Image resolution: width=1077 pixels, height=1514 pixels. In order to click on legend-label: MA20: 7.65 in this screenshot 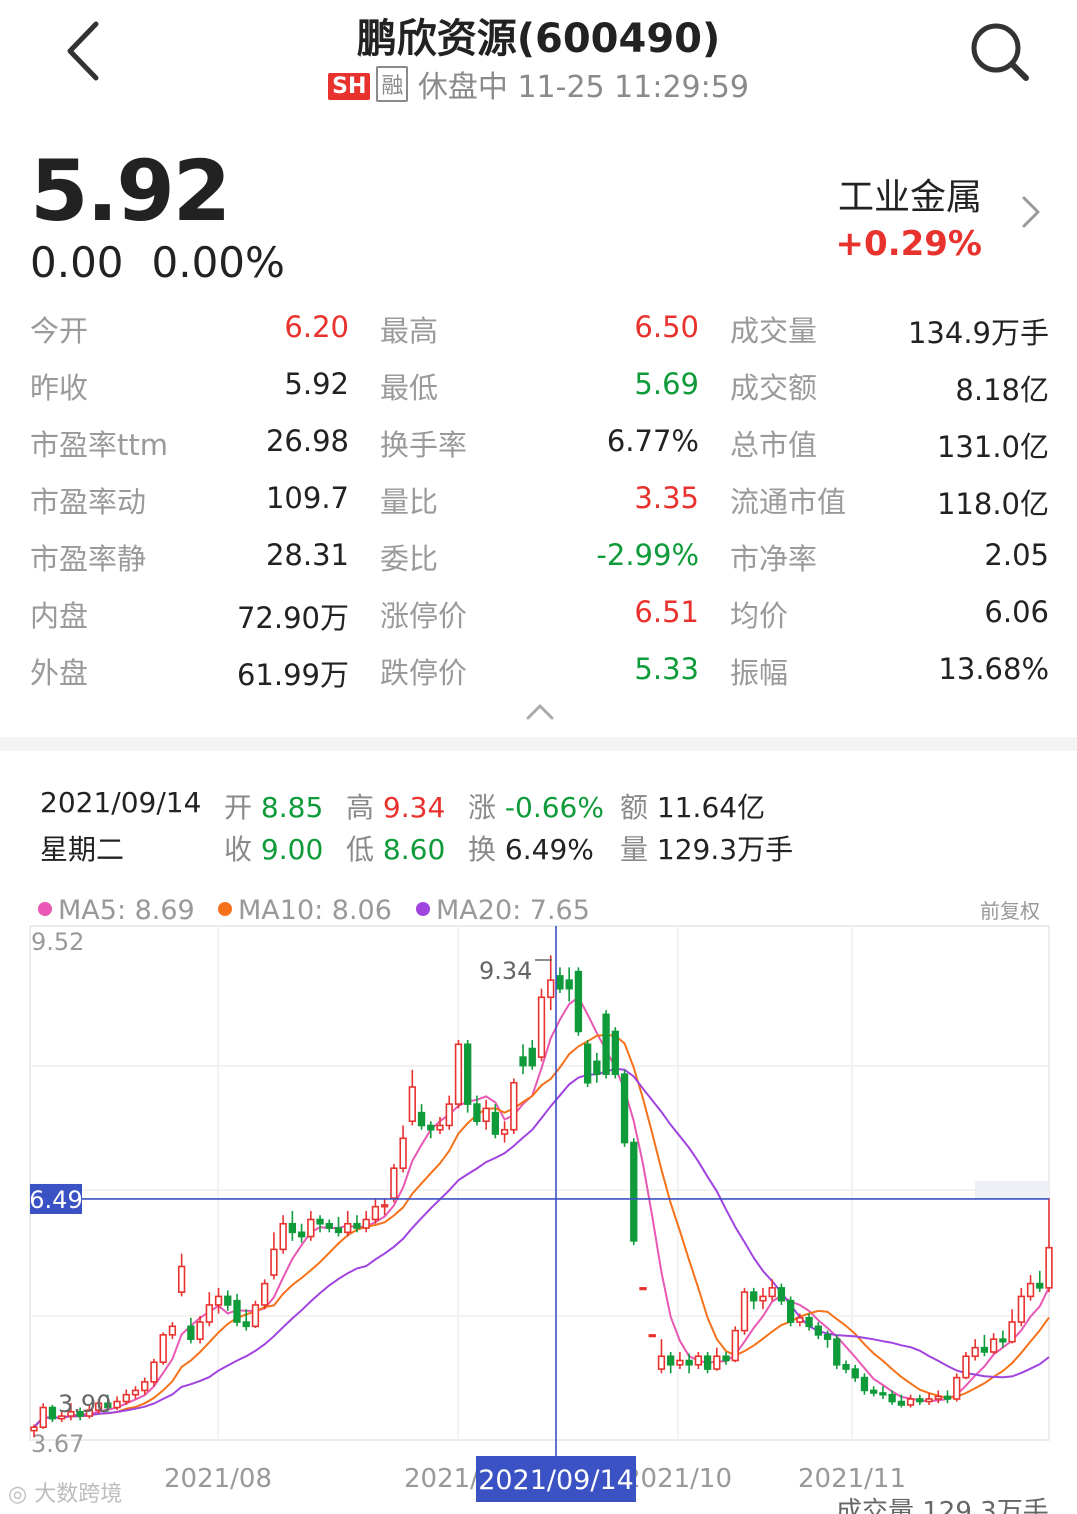, I will do `click(513, 910)`.